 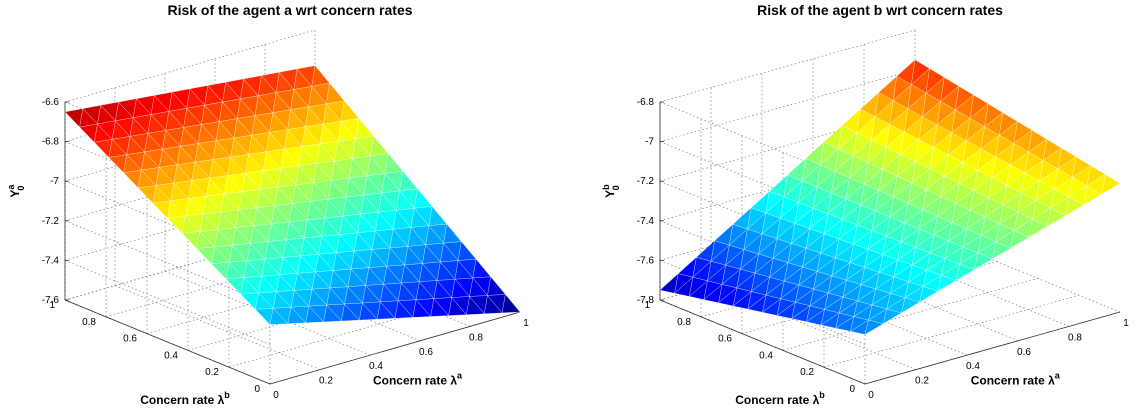 I want to click on chart-title: Risk of the agent b wrt concern rates, so click(x=880, y=10).